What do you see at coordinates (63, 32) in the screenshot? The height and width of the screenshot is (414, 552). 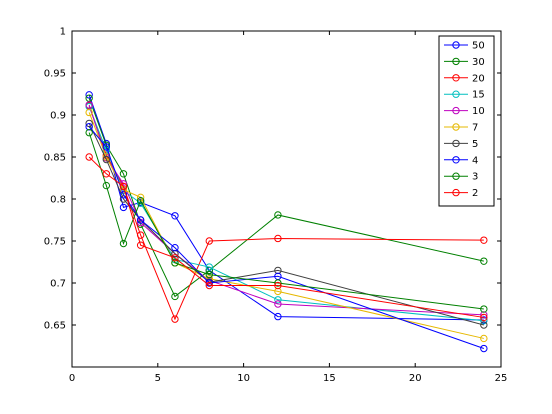 I see `y-tick-label: 1` at bounding box center [63, 32].